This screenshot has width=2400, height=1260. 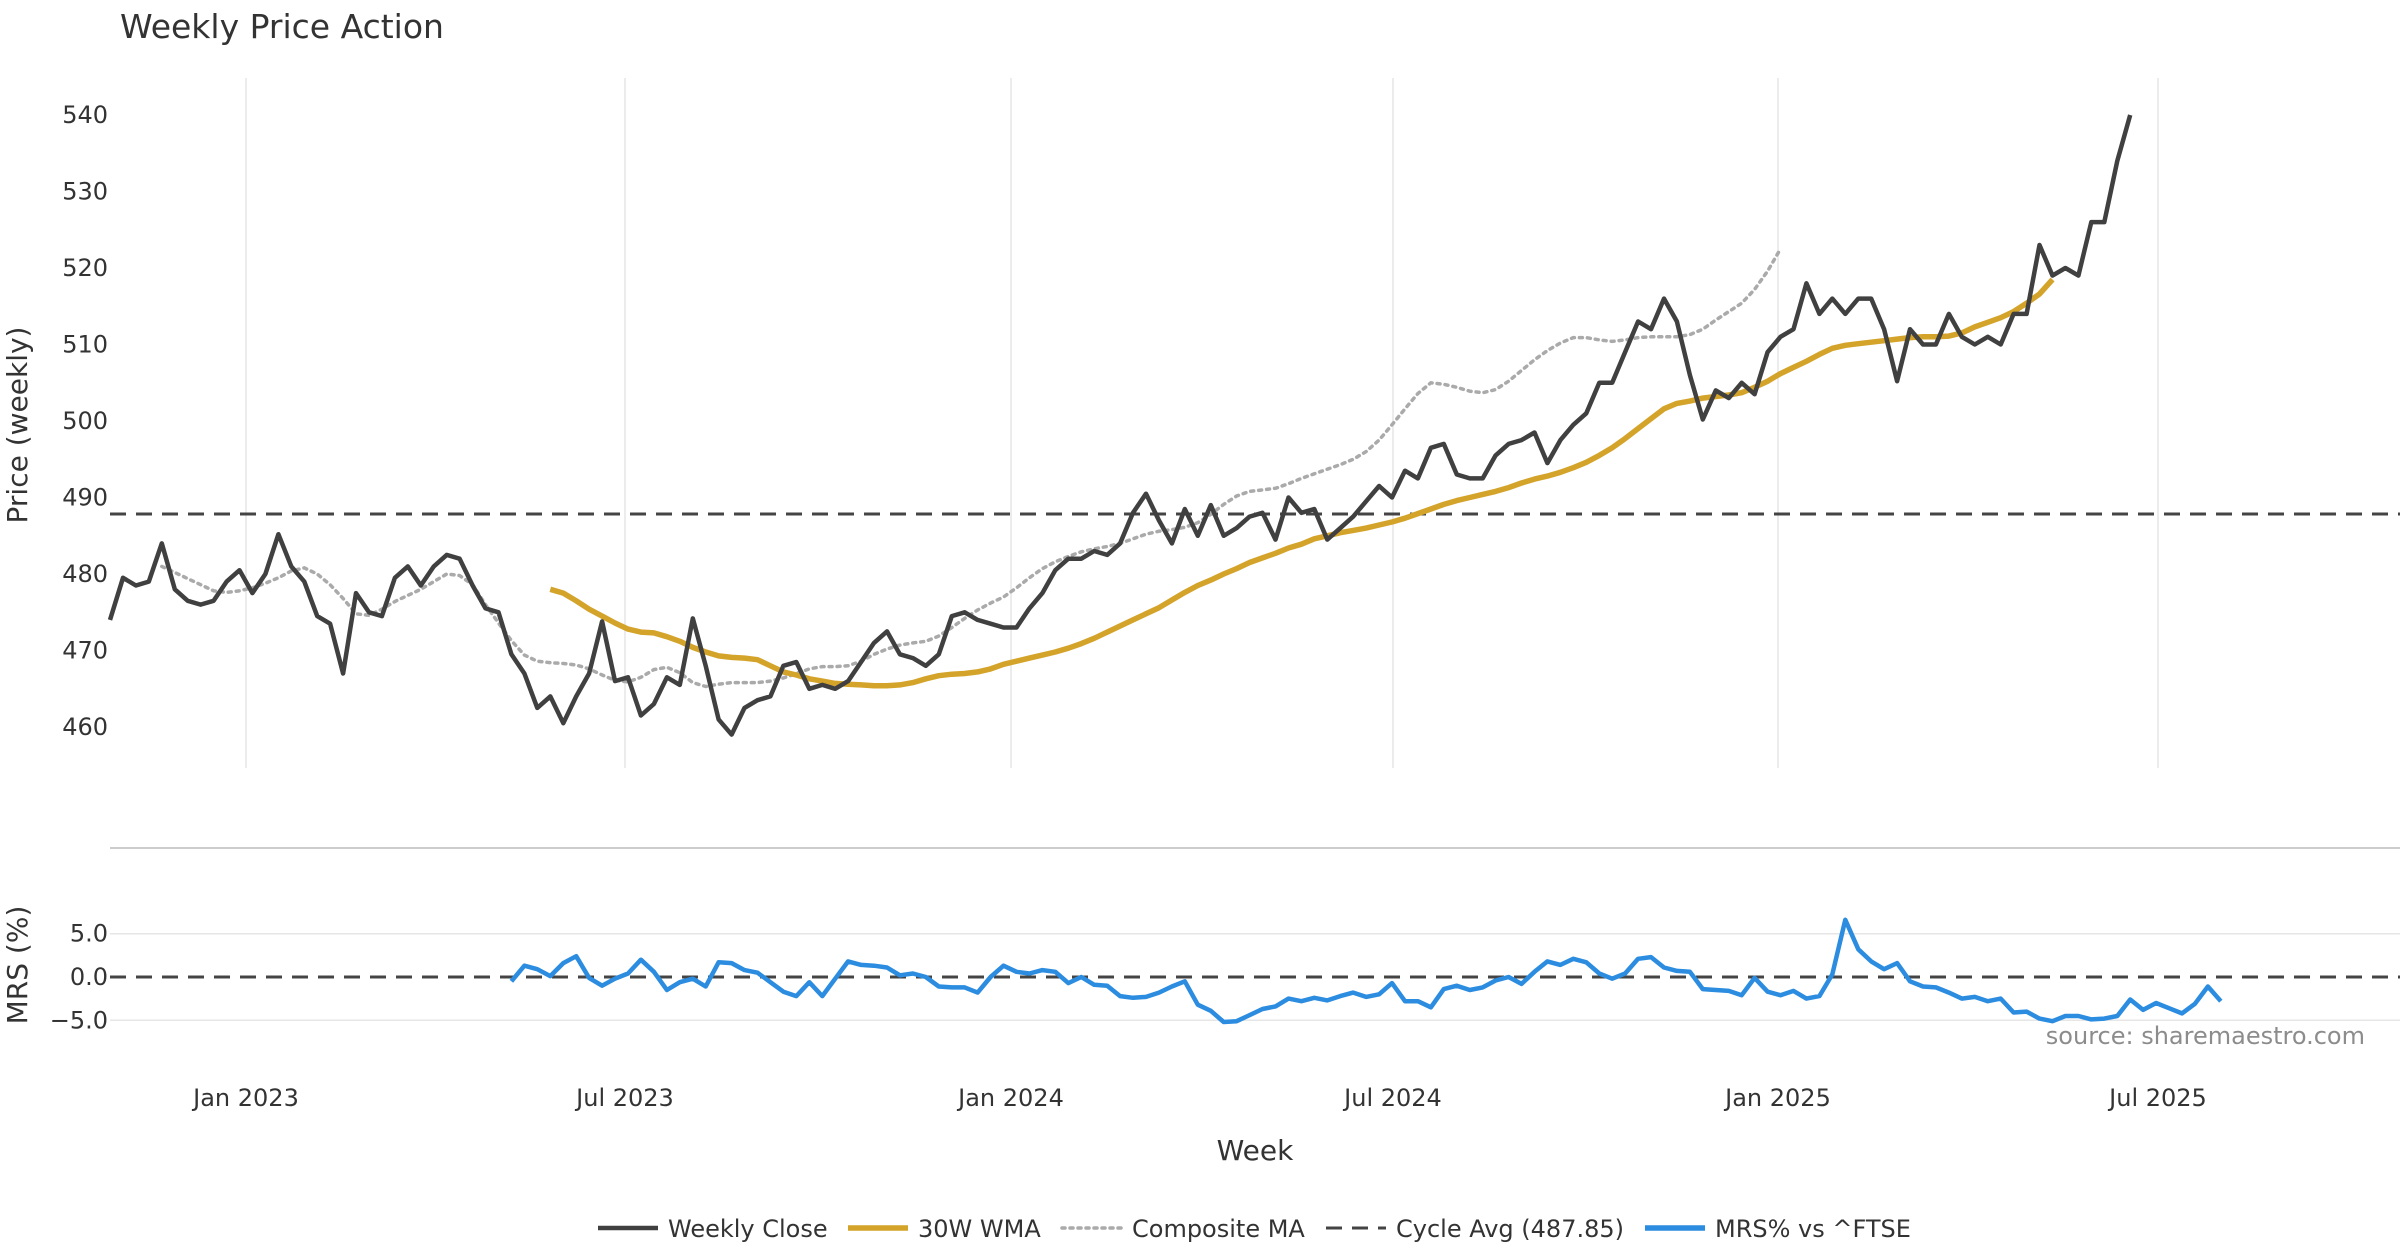 What do you see at coordinates (85, 498) in the screenshot?
I see `price-y-tick-label: 490` at bounding box center [85, 498].